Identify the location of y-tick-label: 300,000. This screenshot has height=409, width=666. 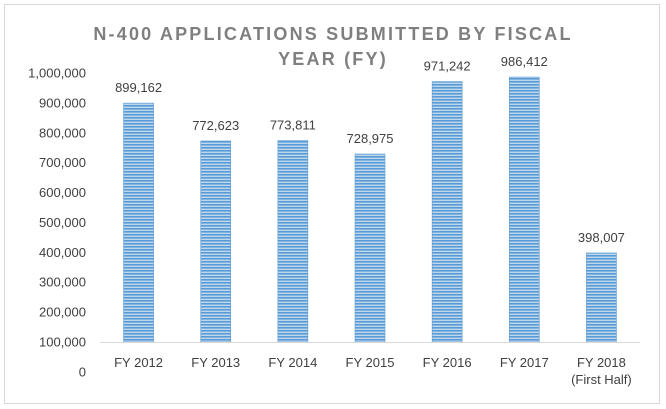
(62, 282).